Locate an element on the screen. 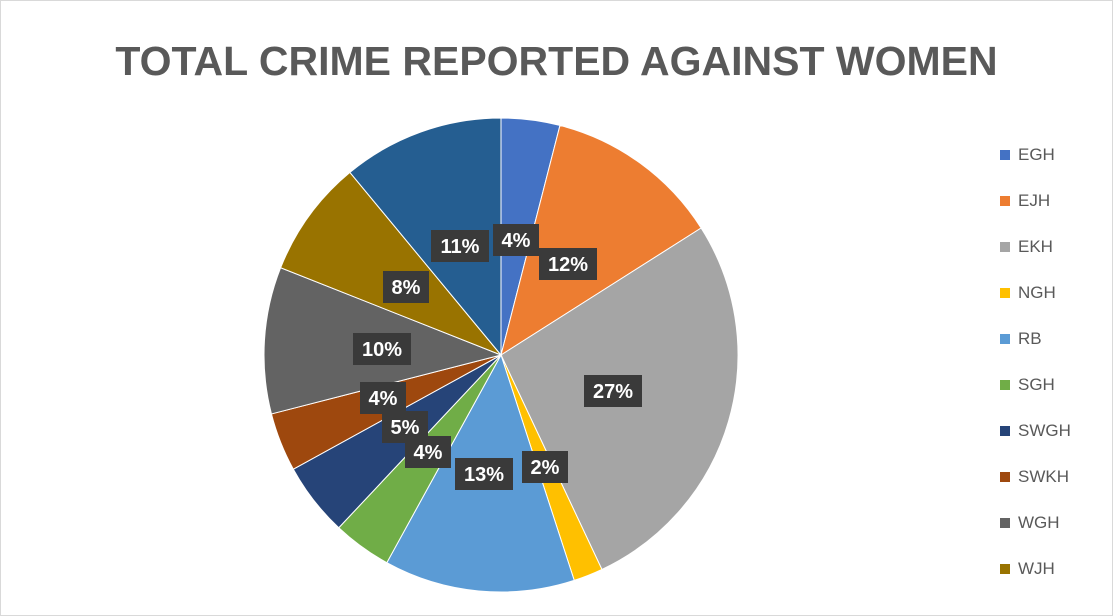 Image resolution: width=1113 pixels, height=616 pixels. data-label-text: 8% is located at coordinates (406, 288).